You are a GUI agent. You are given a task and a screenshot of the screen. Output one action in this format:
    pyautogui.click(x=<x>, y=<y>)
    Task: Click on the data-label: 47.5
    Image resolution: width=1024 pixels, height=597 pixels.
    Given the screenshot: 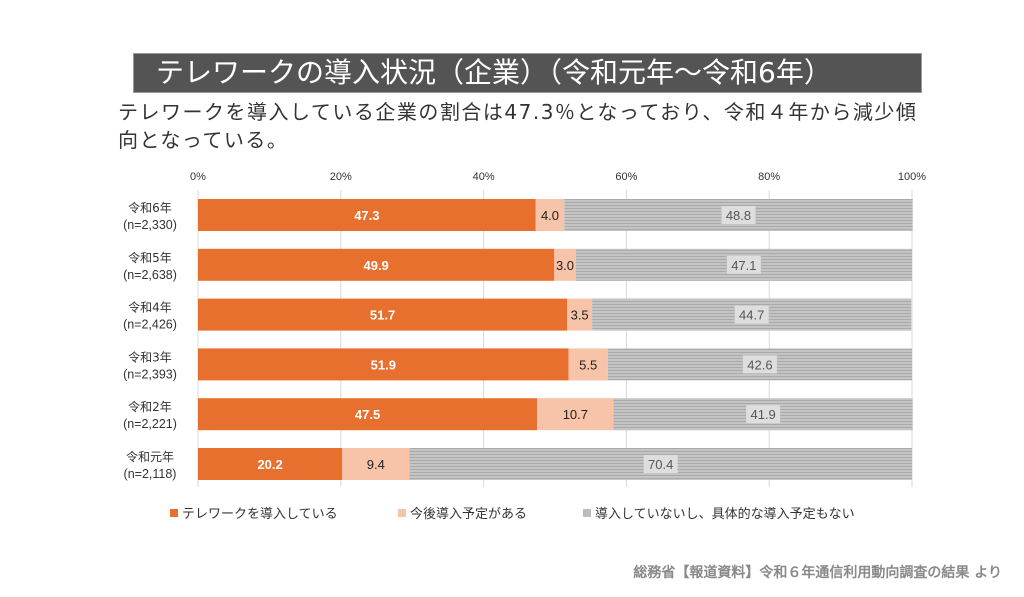 What is the action you would take?
    pyautogui.click(x=367, y=414)
    